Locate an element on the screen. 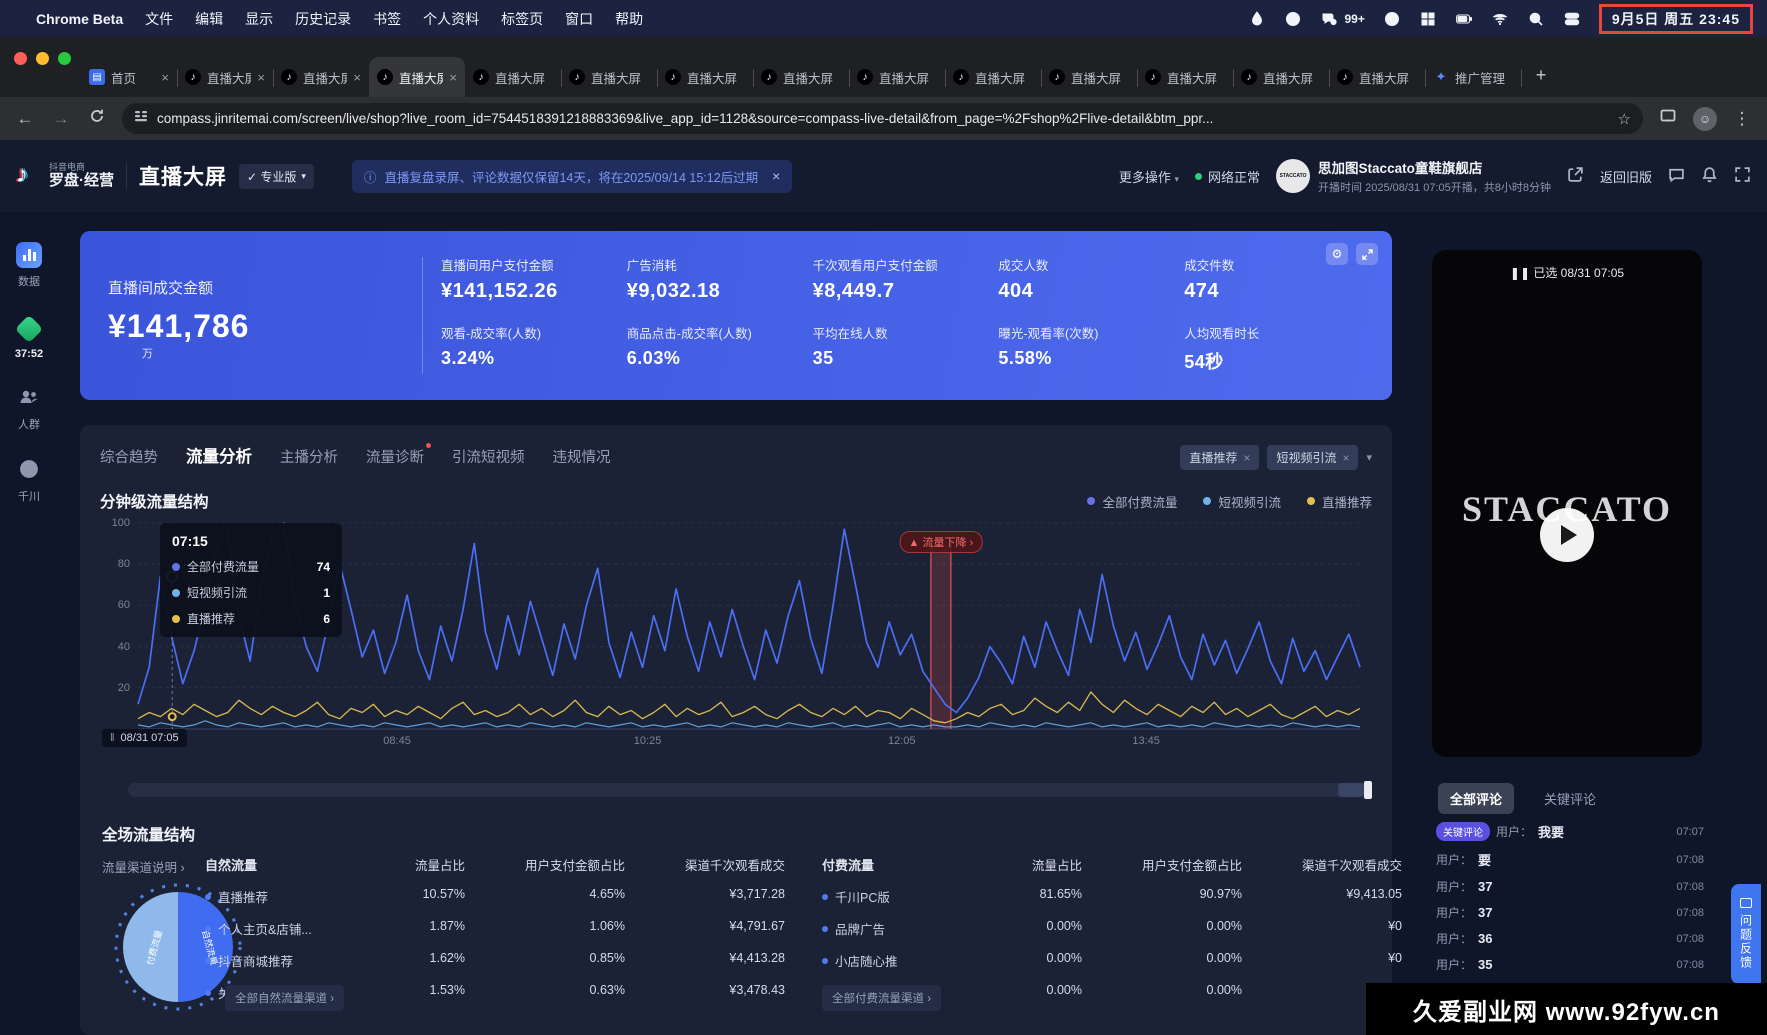 Image resolution: width=1767 pixels, height=1035 pixels. browser-menu-icon: ⋮ is located at coordinates (1742, 118).